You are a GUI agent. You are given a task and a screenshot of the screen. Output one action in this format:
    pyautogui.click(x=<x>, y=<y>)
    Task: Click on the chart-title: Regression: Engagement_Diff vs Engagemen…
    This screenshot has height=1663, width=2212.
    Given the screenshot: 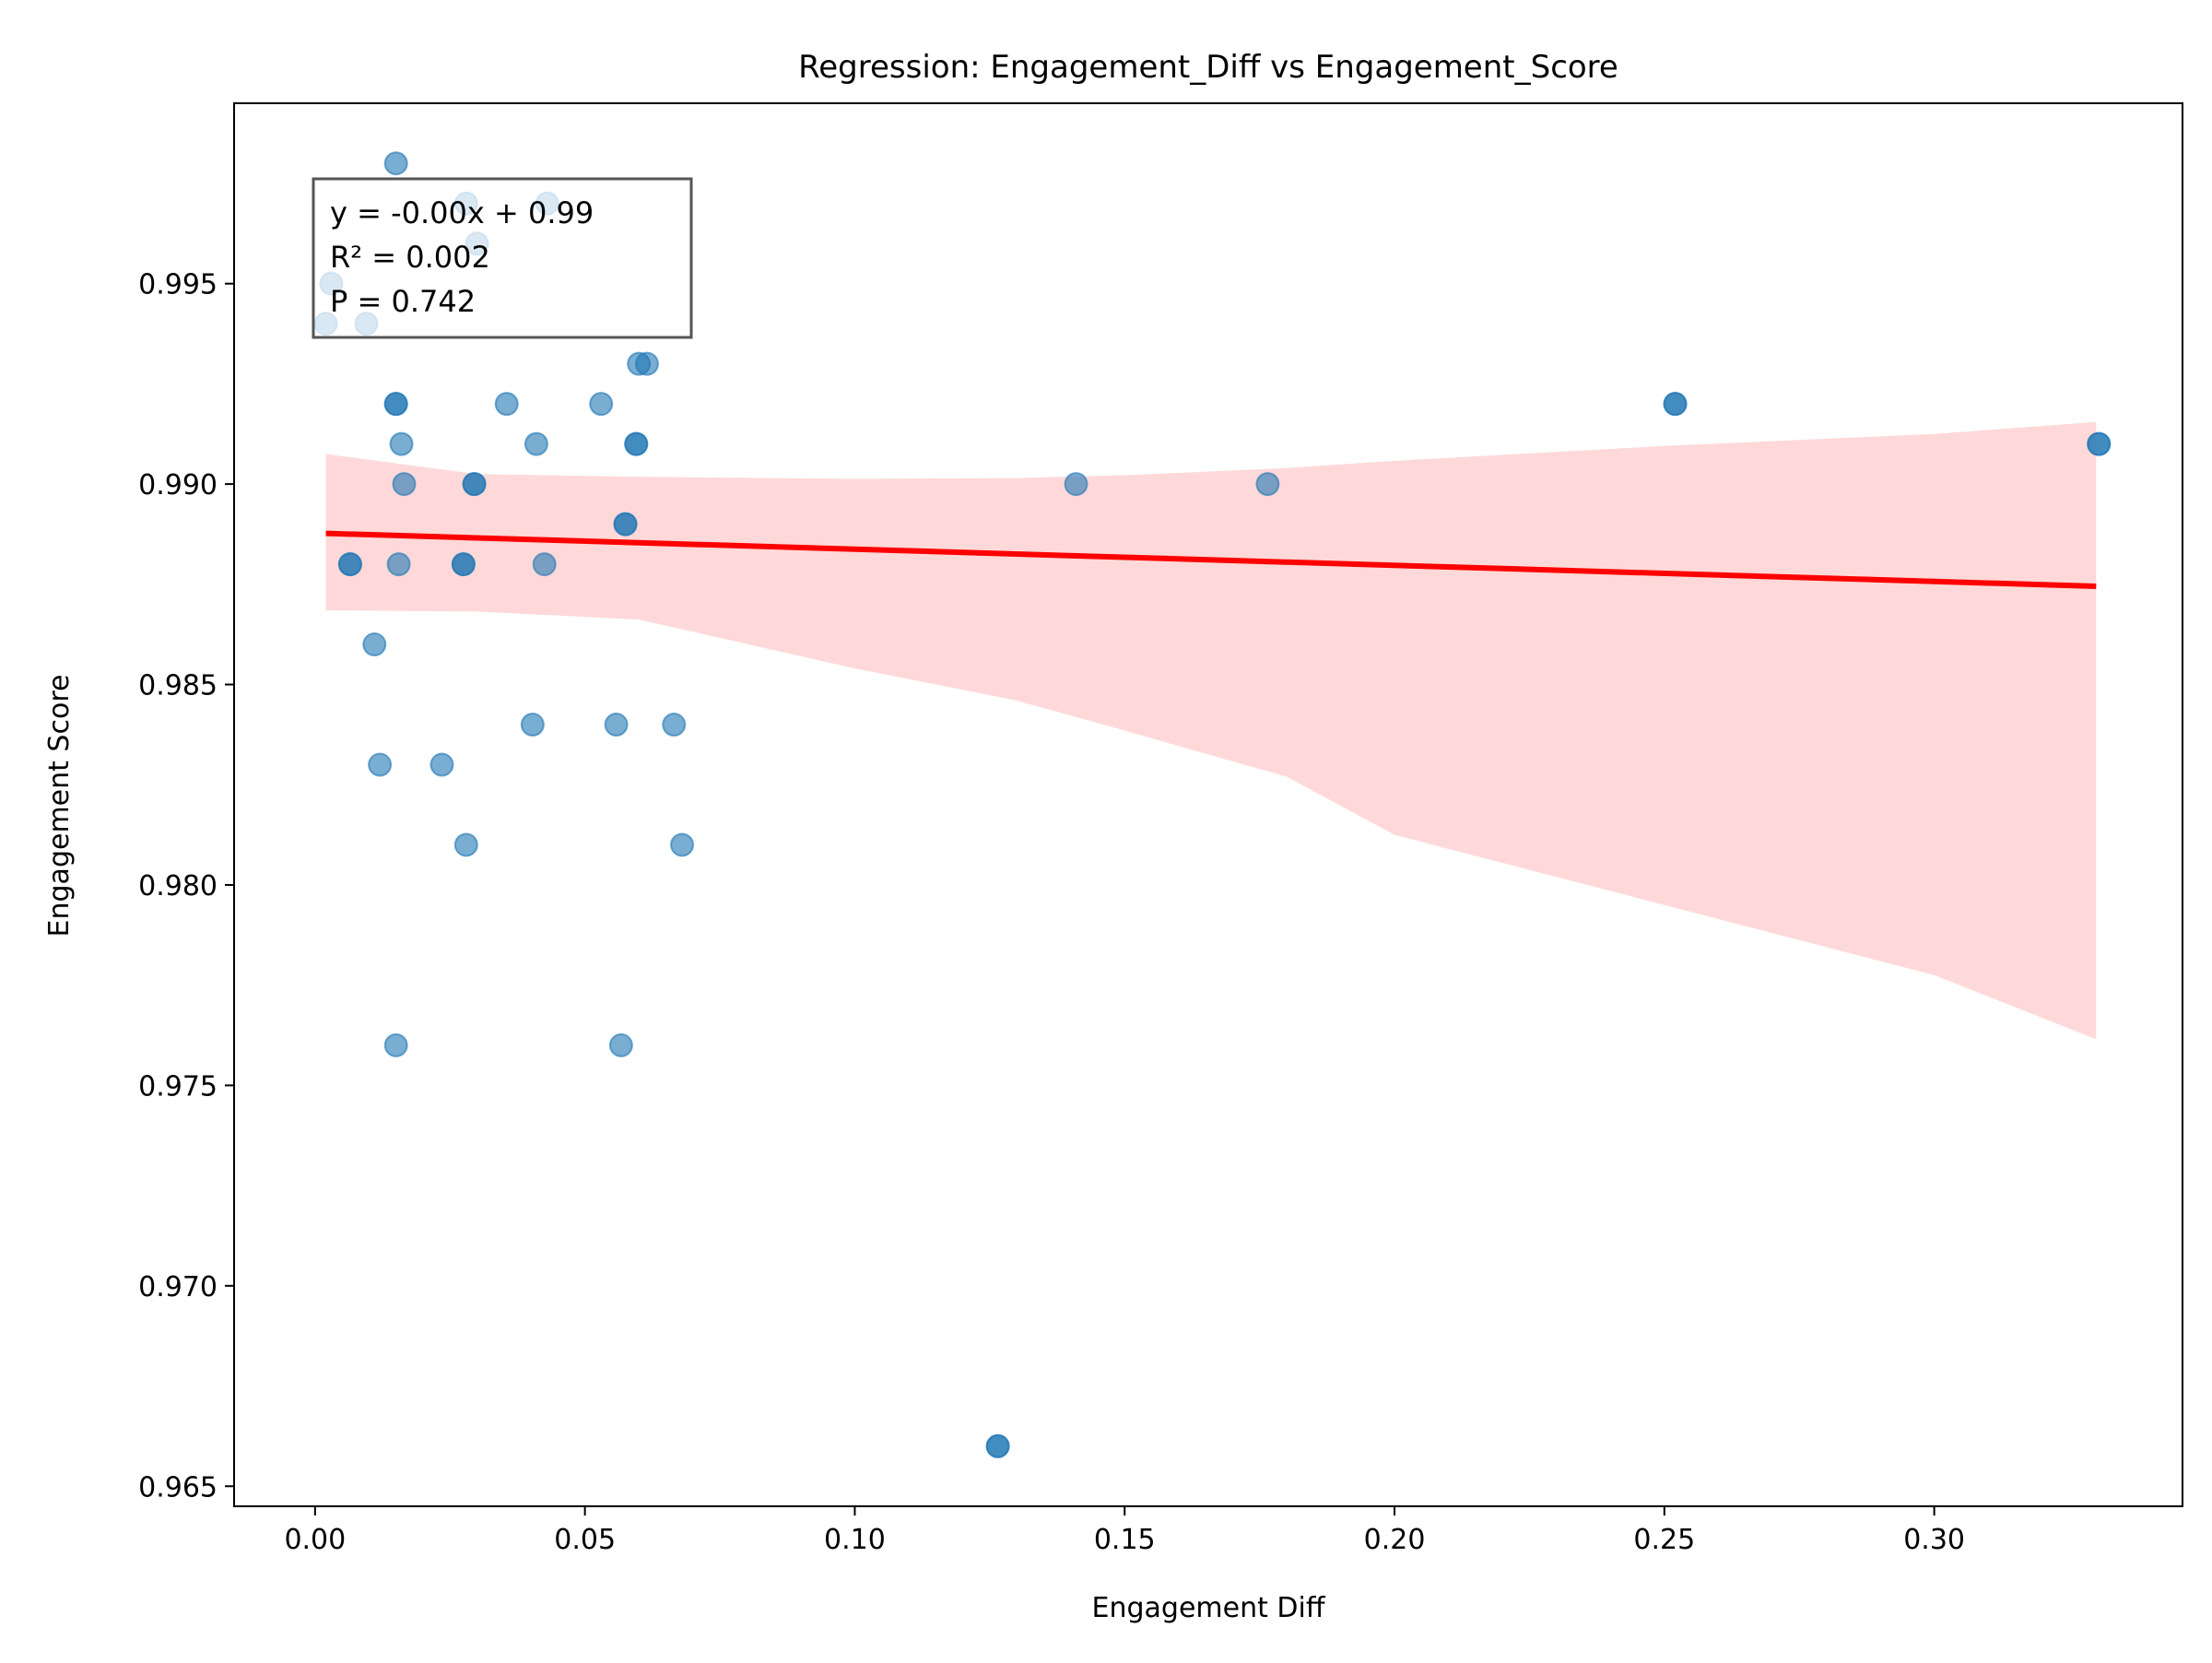 What is the action you would take?
    pyautogui.click(x=1208, y=67)
    